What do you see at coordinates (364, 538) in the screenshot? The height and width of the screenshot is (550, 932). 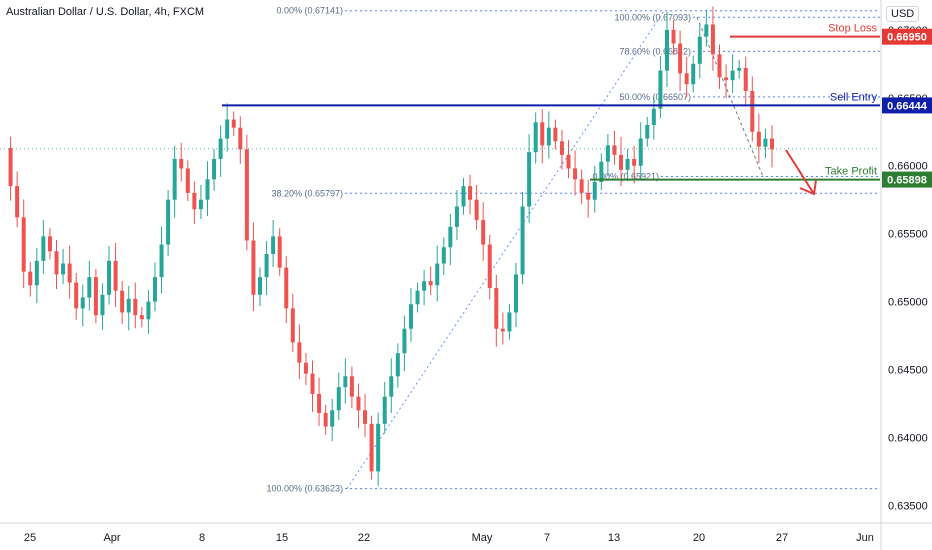 I see `x-tick-label: 22` at bounding box center [364, 538].